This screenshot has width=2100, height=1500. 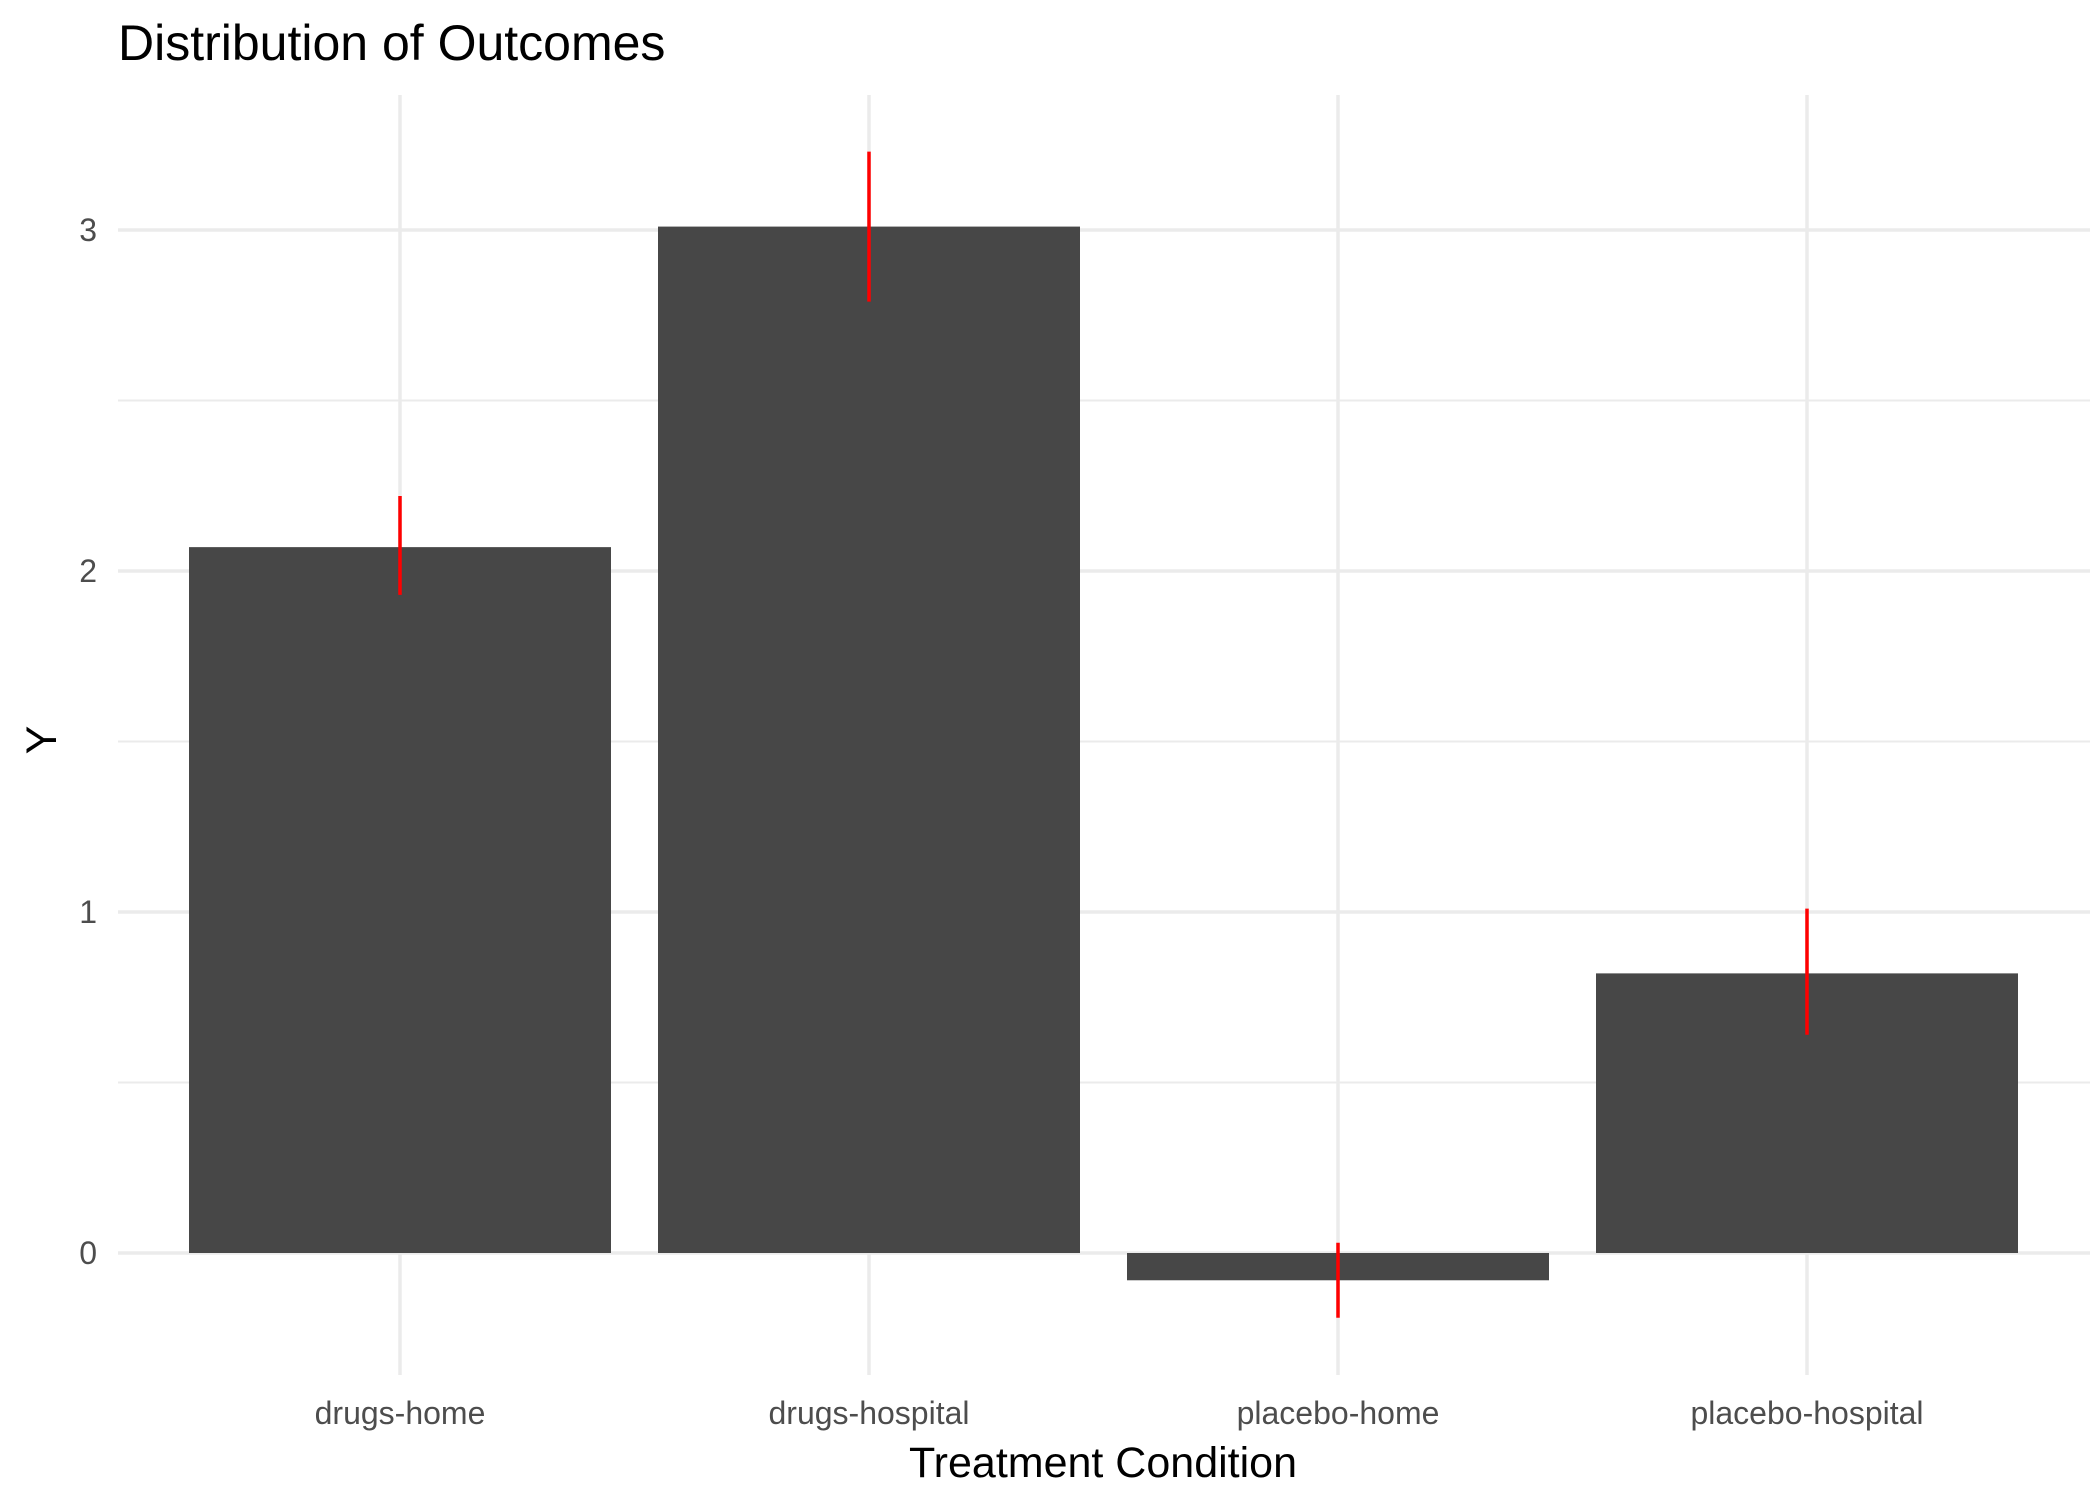 What do you see at coordinates (88, 741) in the screenshot?
I see `y-tick-labels: 0 1 2 3` at bounding box center [88, 741].